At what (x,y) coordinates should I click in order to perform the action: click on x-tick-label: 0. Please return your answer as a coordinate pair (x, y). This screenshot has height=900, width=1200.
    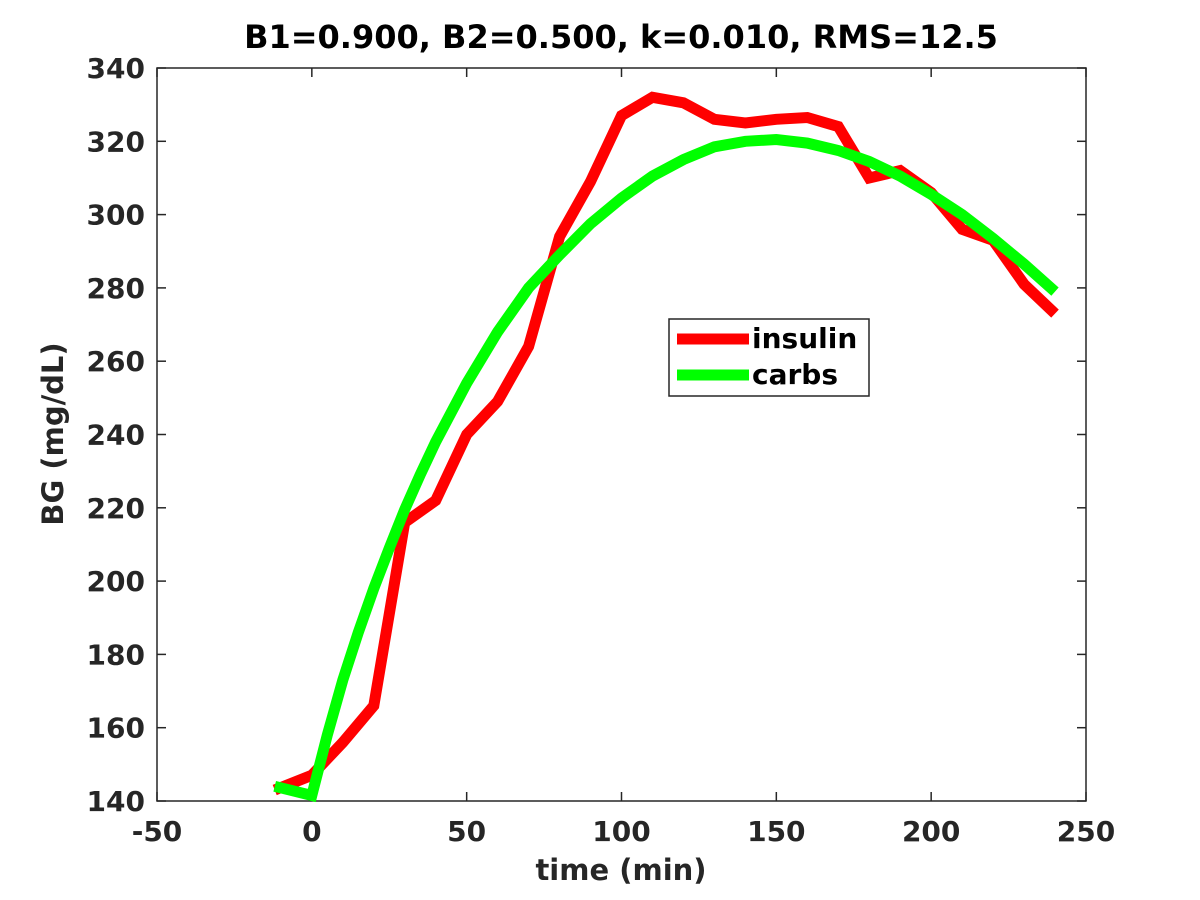
    Looking at the image, I should click on (311, 831).